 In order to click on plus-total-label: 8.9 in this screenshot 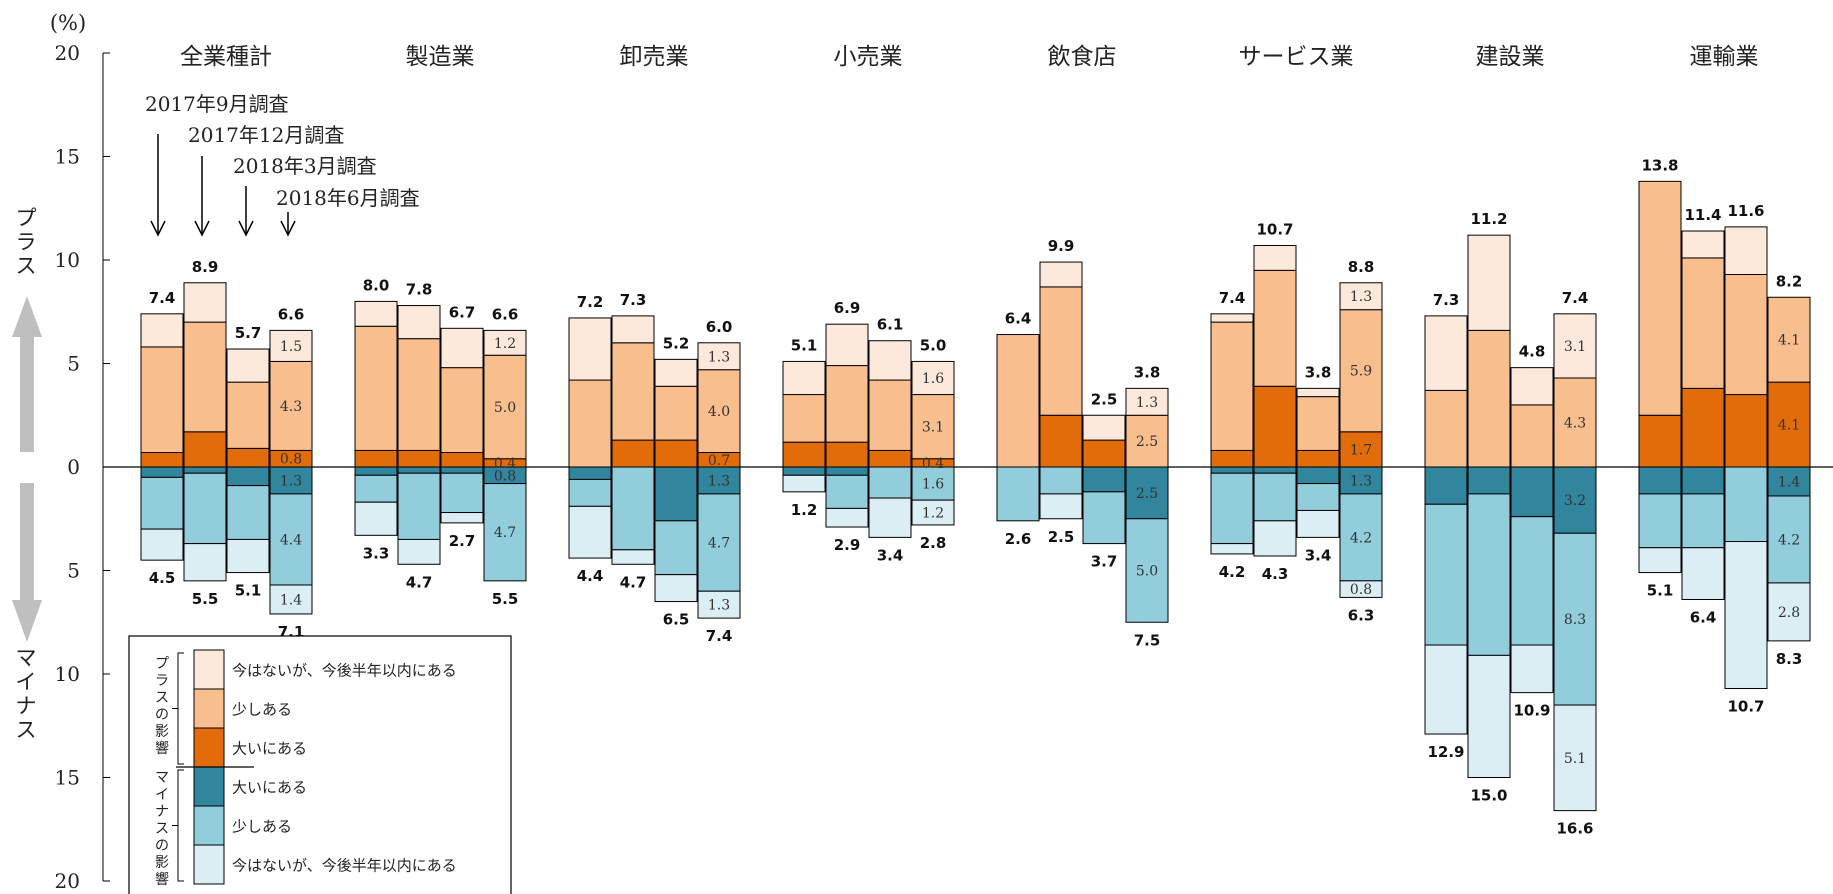, I will do `click(205, 267)`.